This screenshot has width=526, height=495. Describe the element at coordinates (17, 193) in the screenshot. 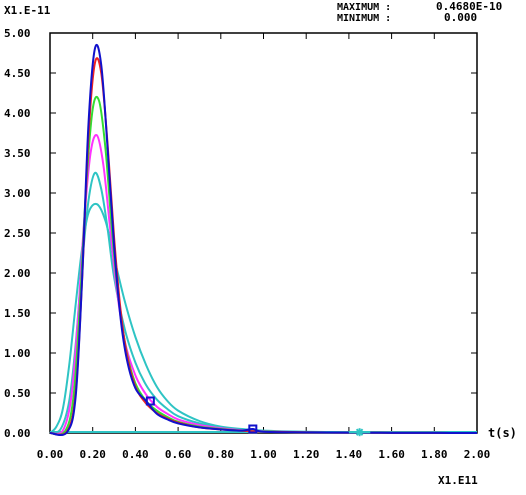

I see `y-tick-label: 3.00` at that location.